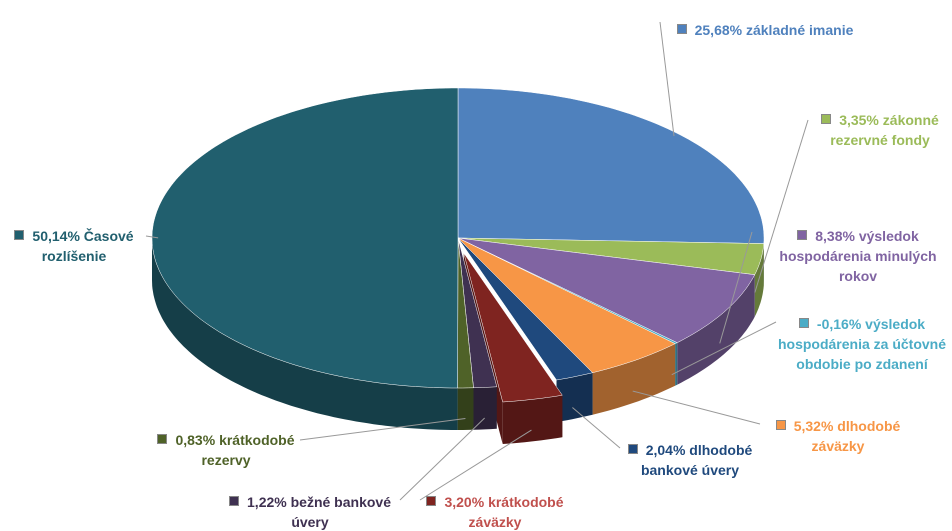  What do you see at coordinates (884, 130) in the screenshot?
I see `category-label: zákonné rezervné fondy` at bounding box center [884, 130].